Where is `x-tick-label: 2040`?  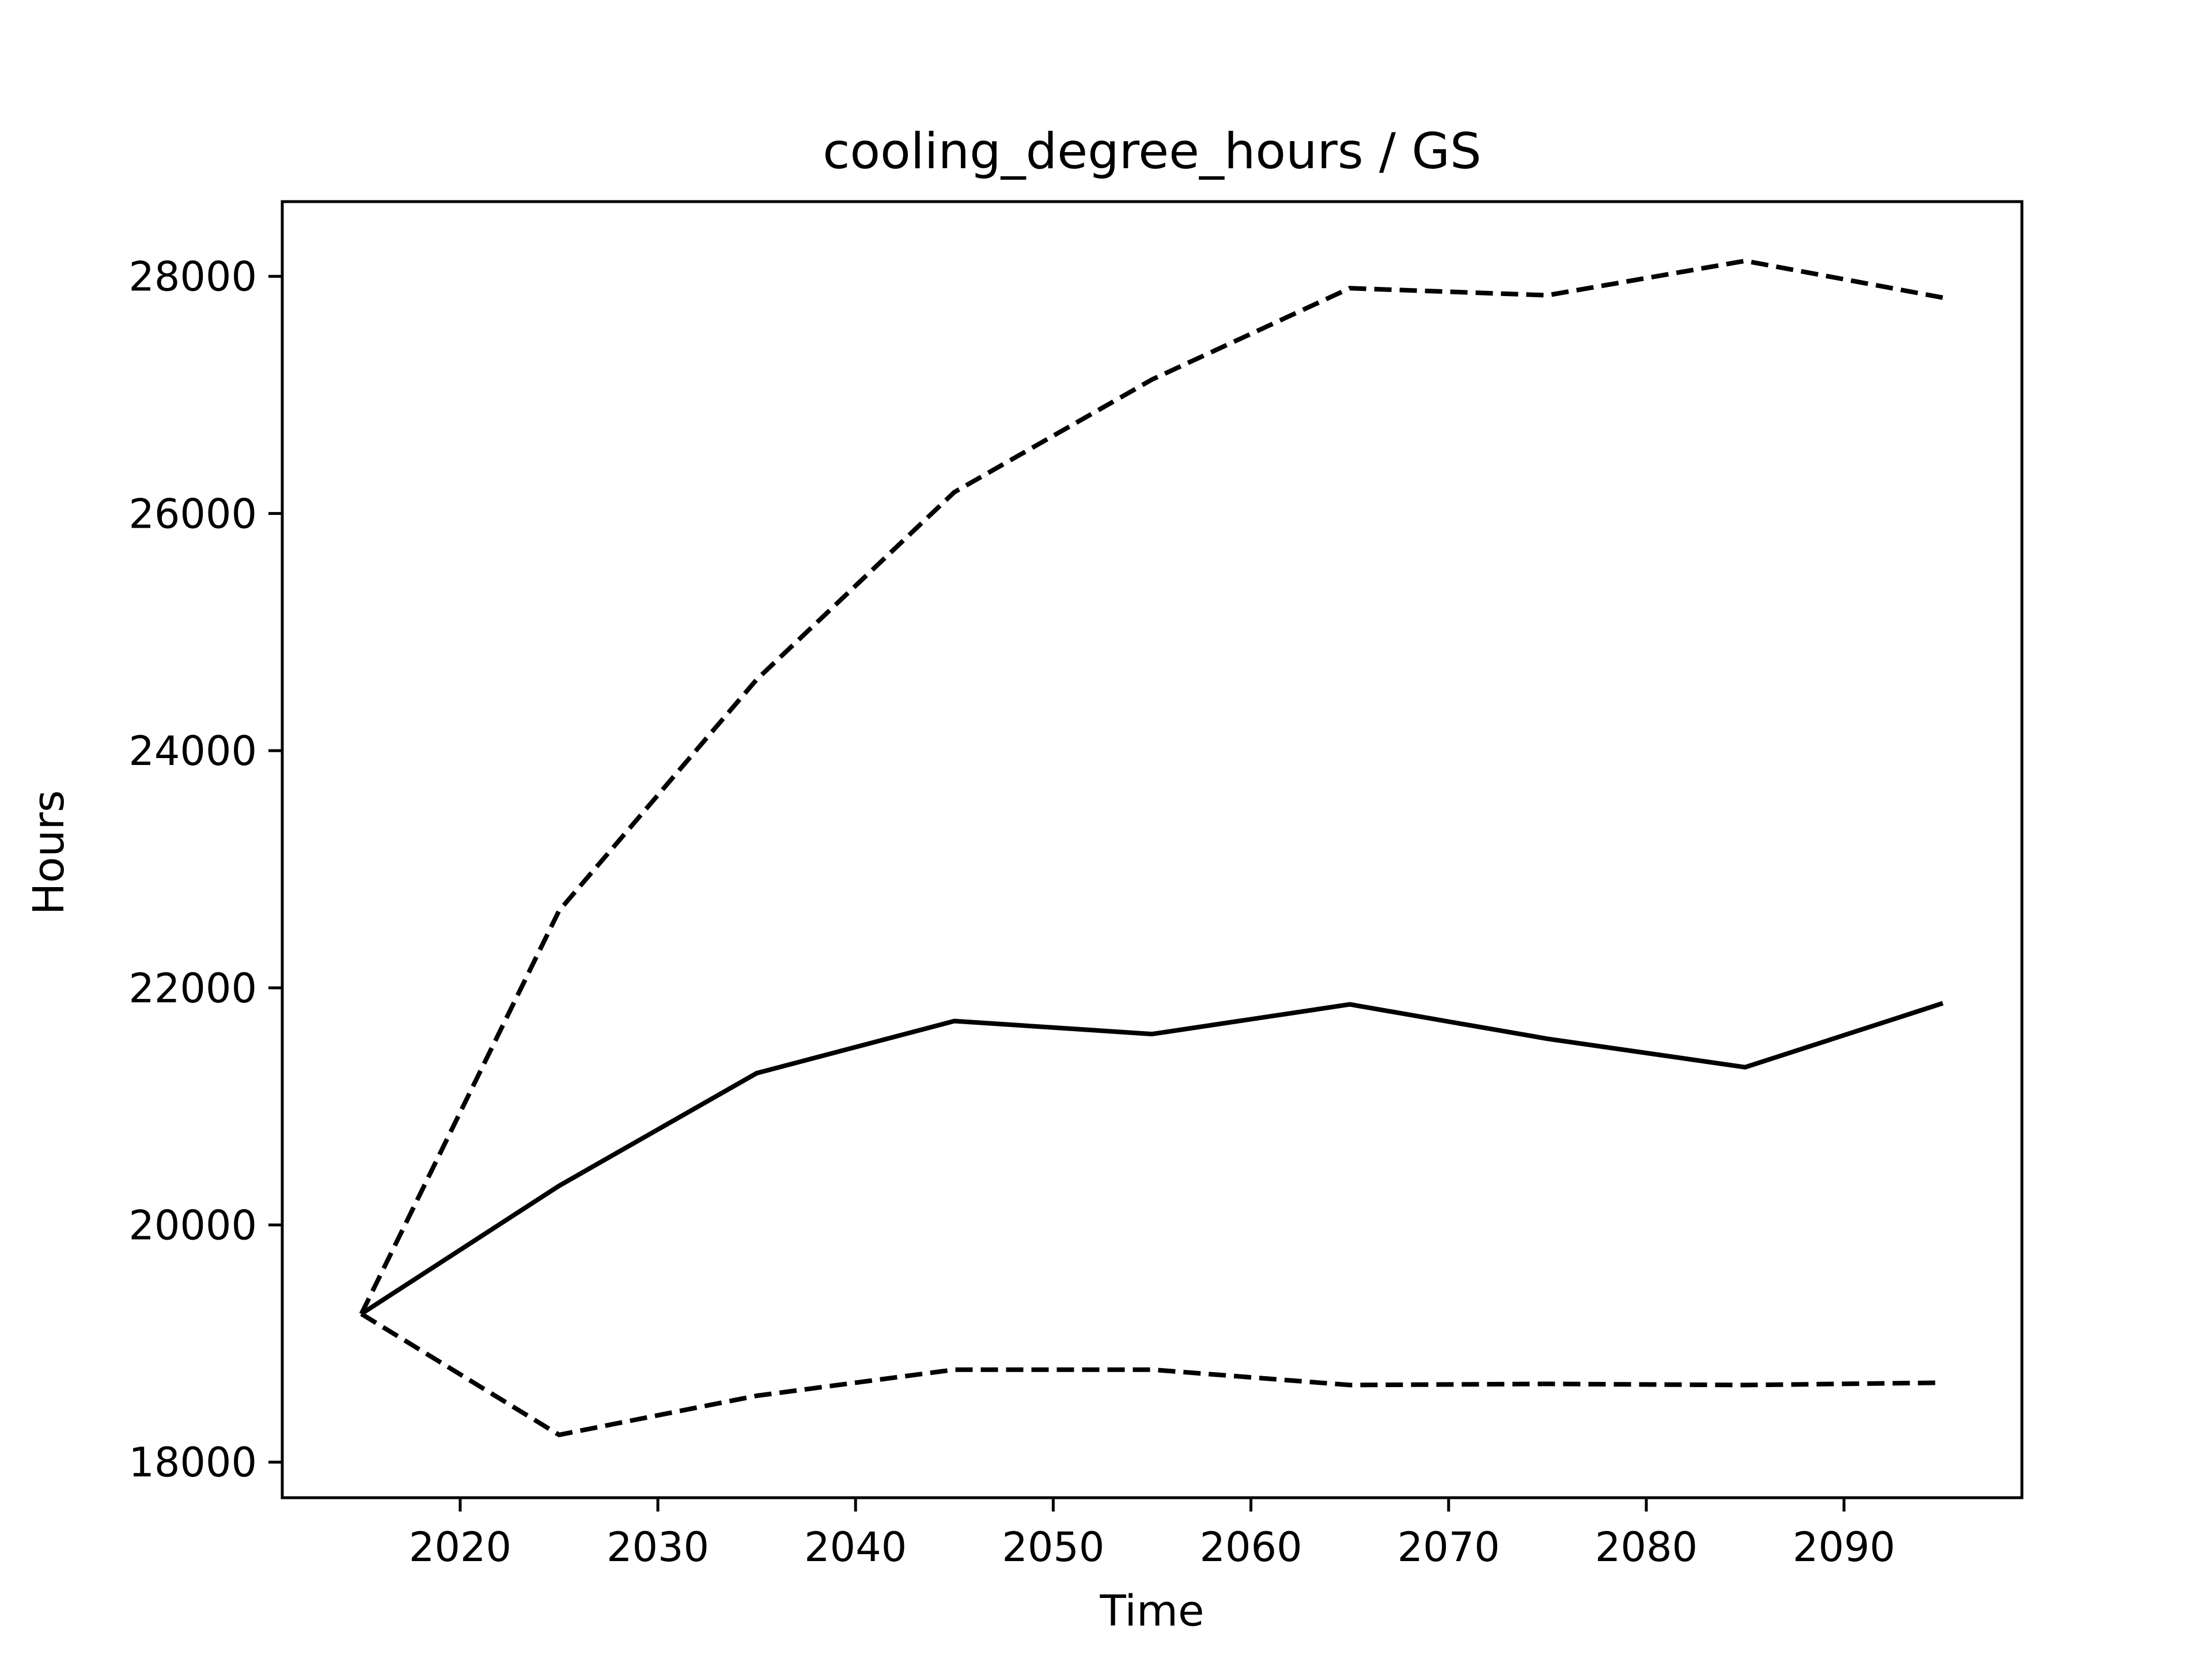 x-tick-label: 2040 is located at coordinates (855, 1547).